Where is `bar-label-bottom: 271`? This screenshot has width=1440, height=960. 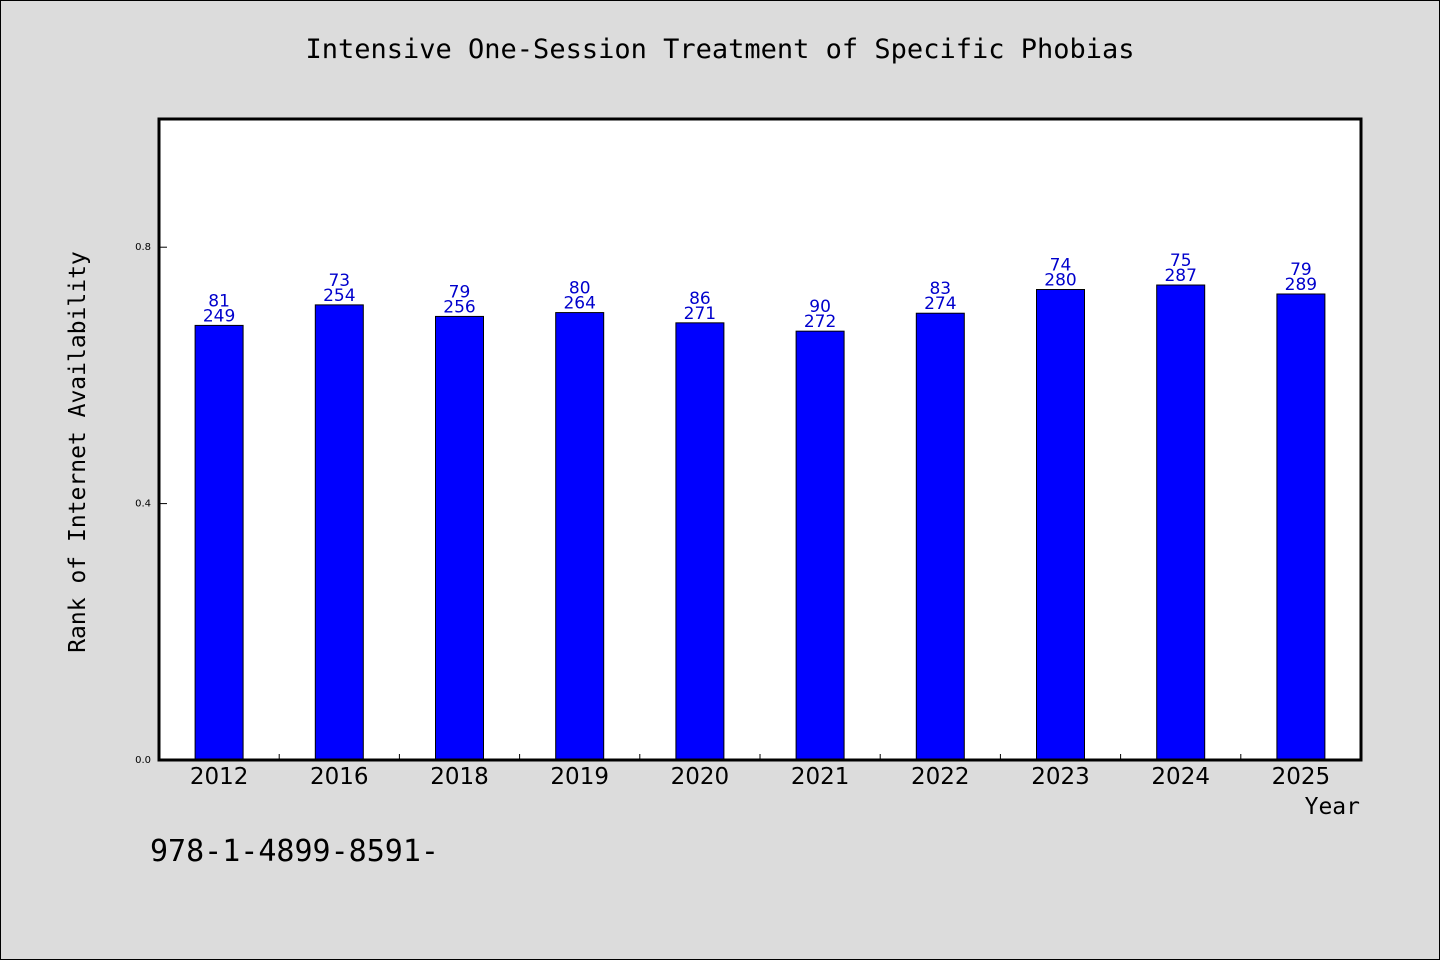
bar-label-bottom: 271 is located at coordinates (700, 314).